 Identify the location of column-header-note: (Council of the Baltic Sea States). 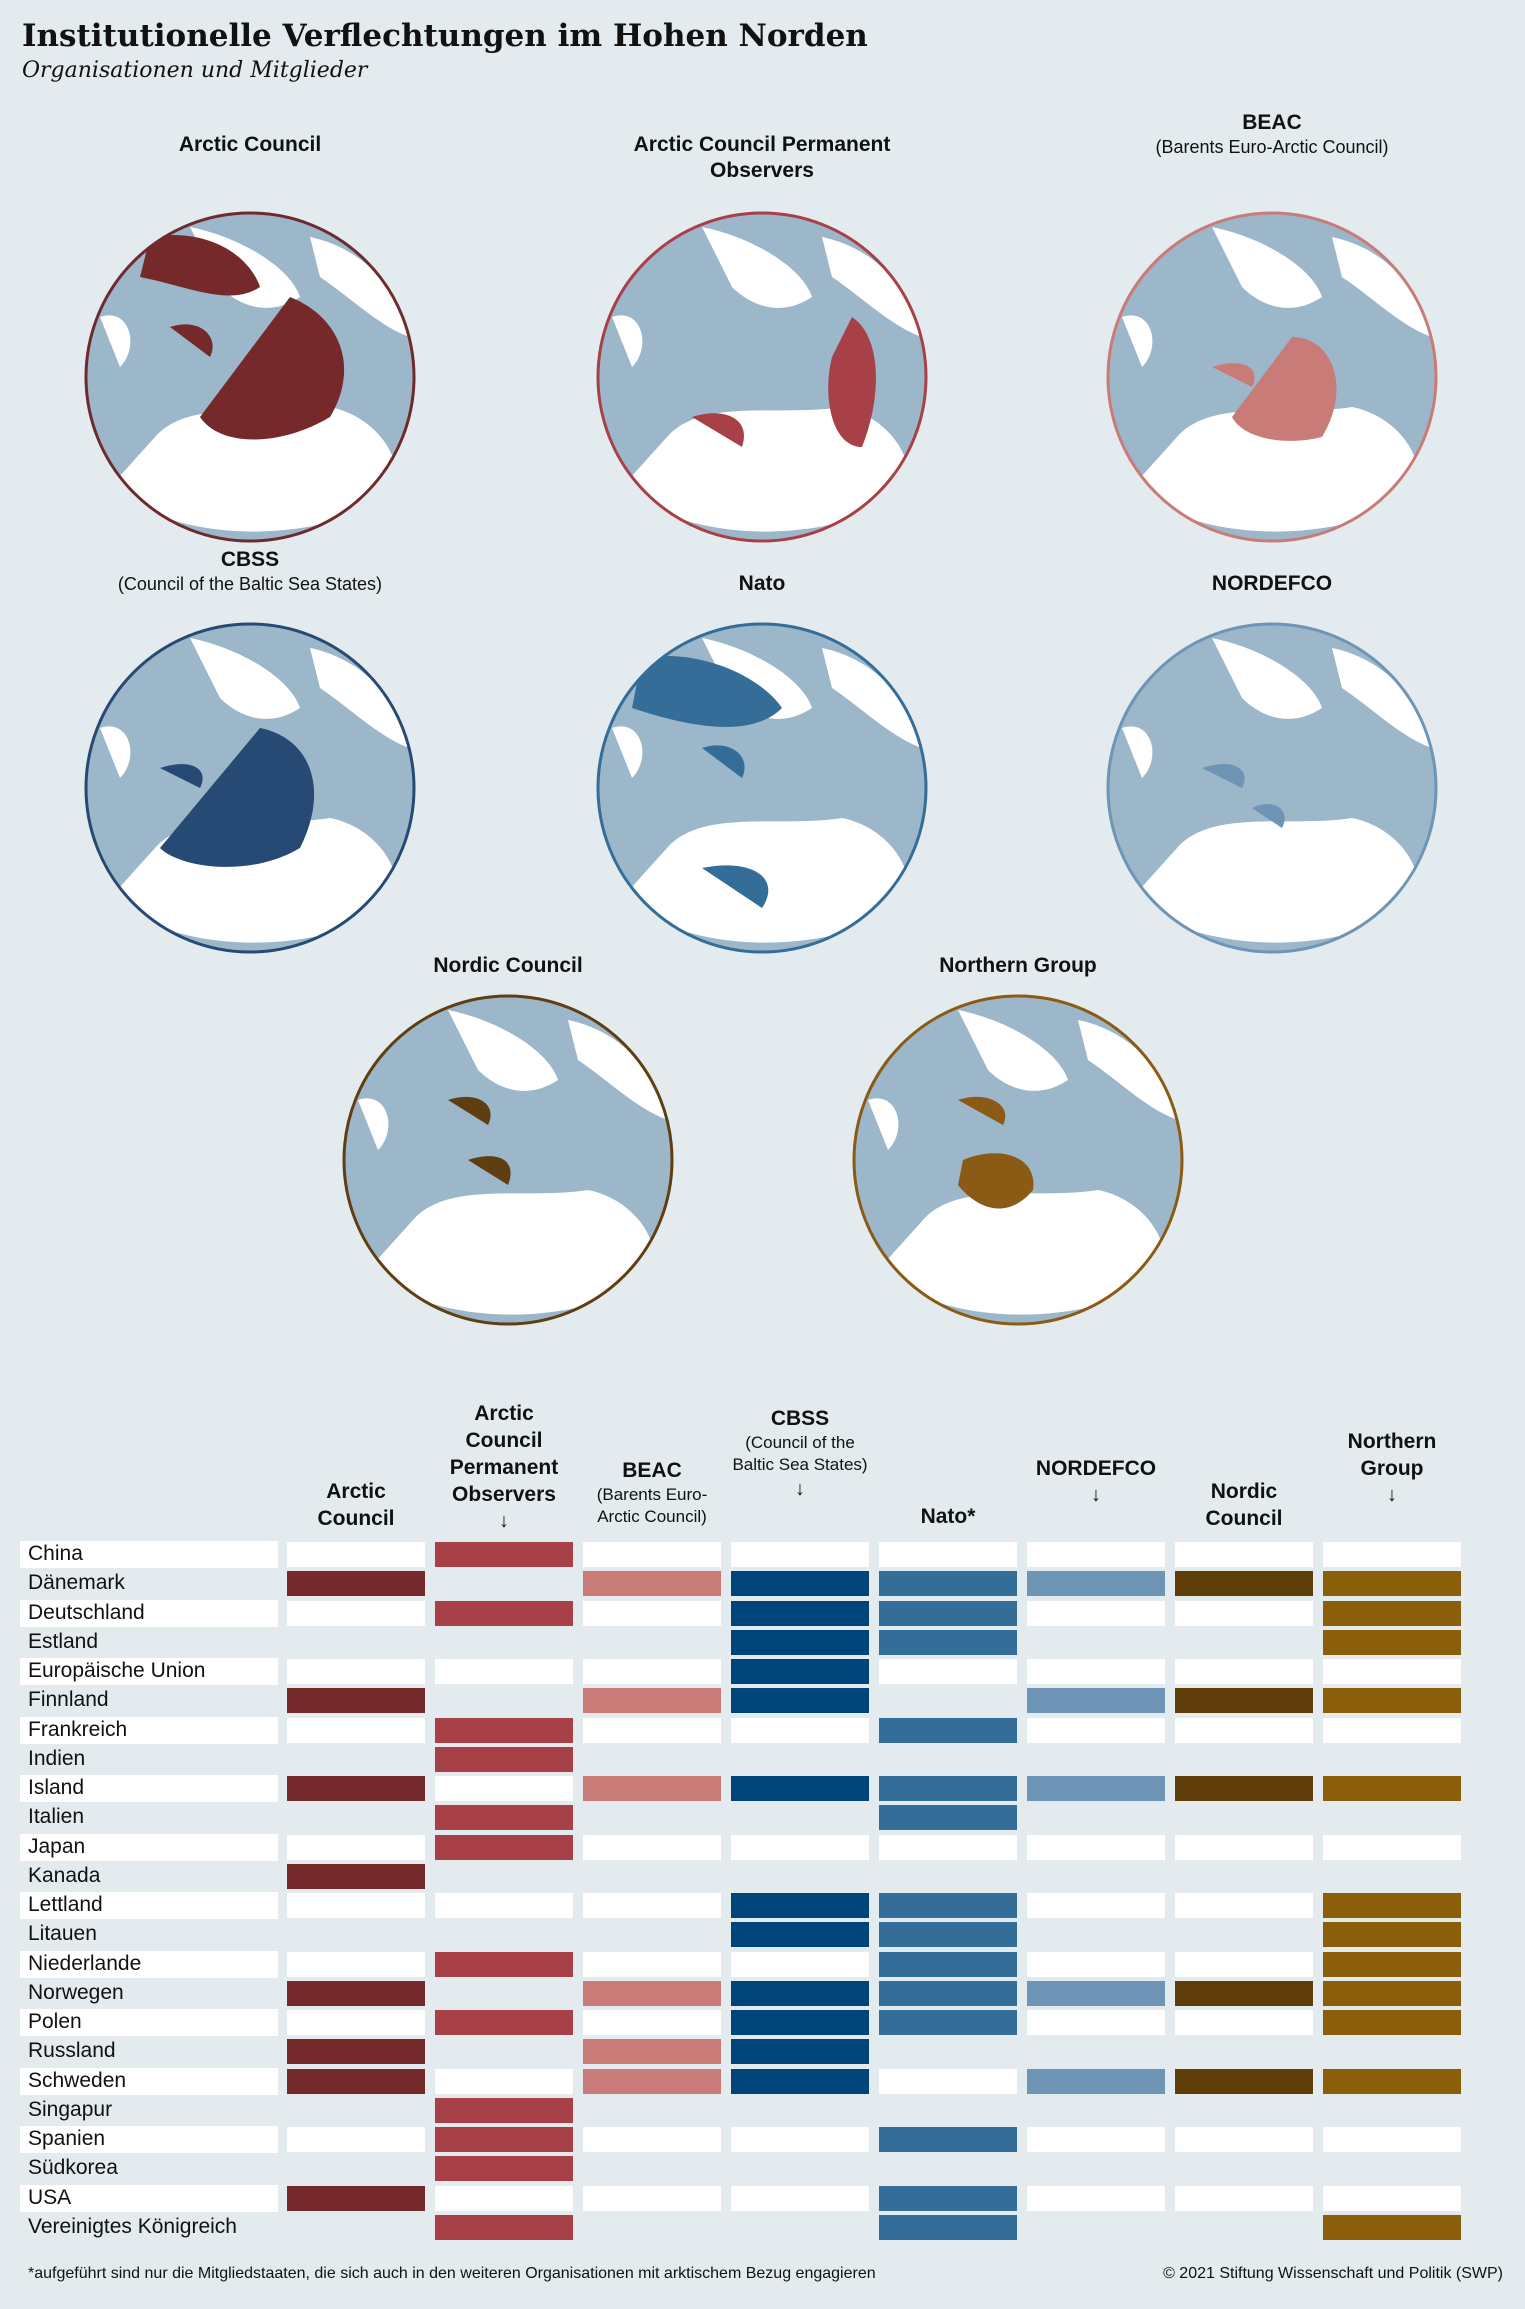
(800, 1453).